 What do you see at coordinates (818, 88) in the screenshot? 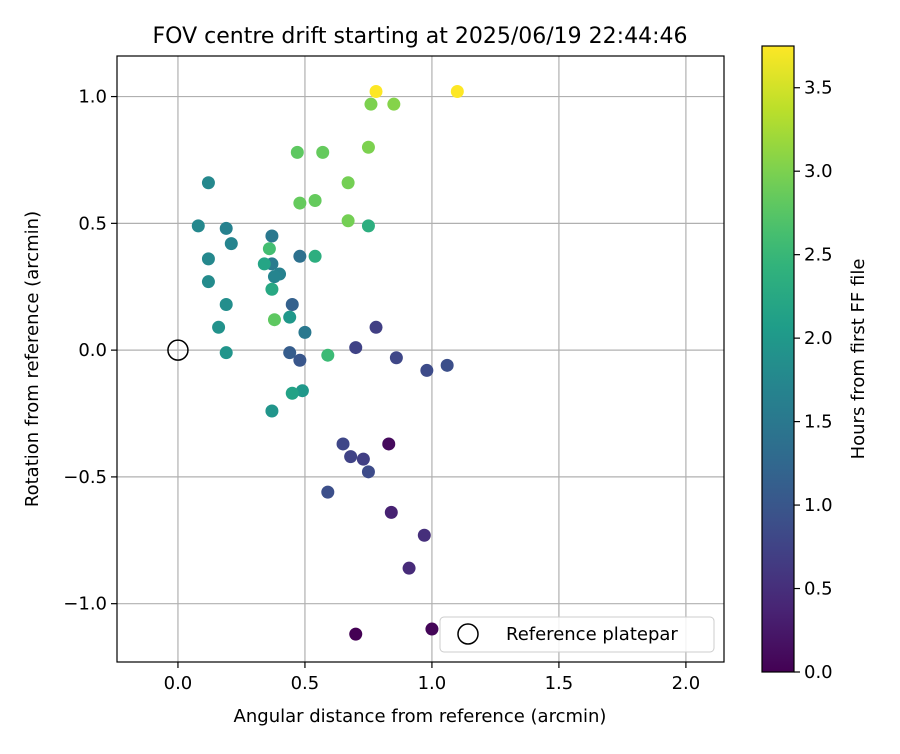
I see `colorbar-tick-label: 3.5` at bounding box center [818, 88].